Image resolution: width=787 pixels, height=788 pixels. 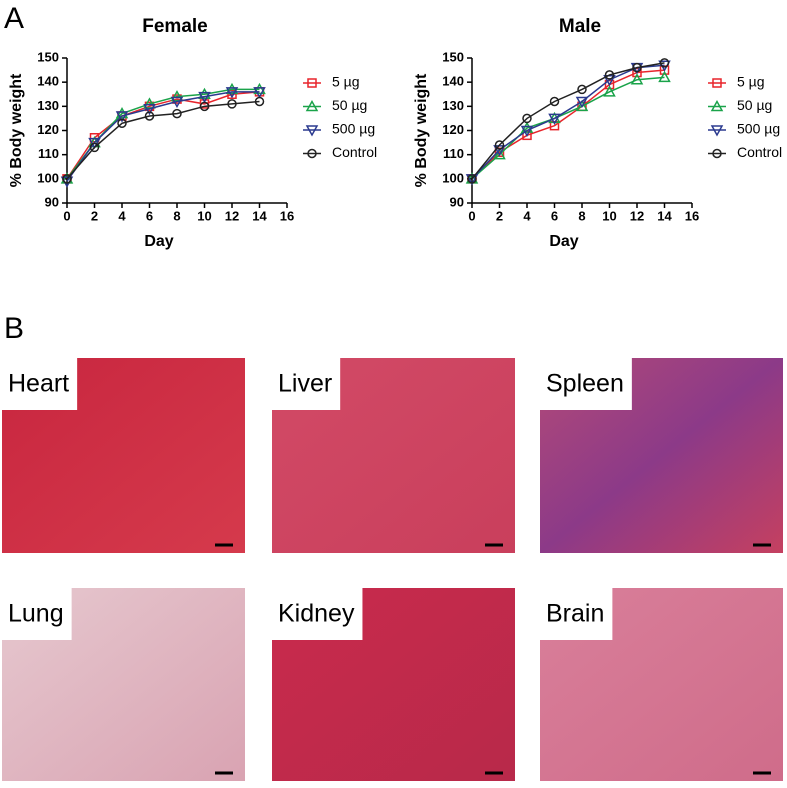 What do you see at coordinates (661, 684) in the screenshot?
I see `micrograph: Brain` at bounding box center [661, 684].